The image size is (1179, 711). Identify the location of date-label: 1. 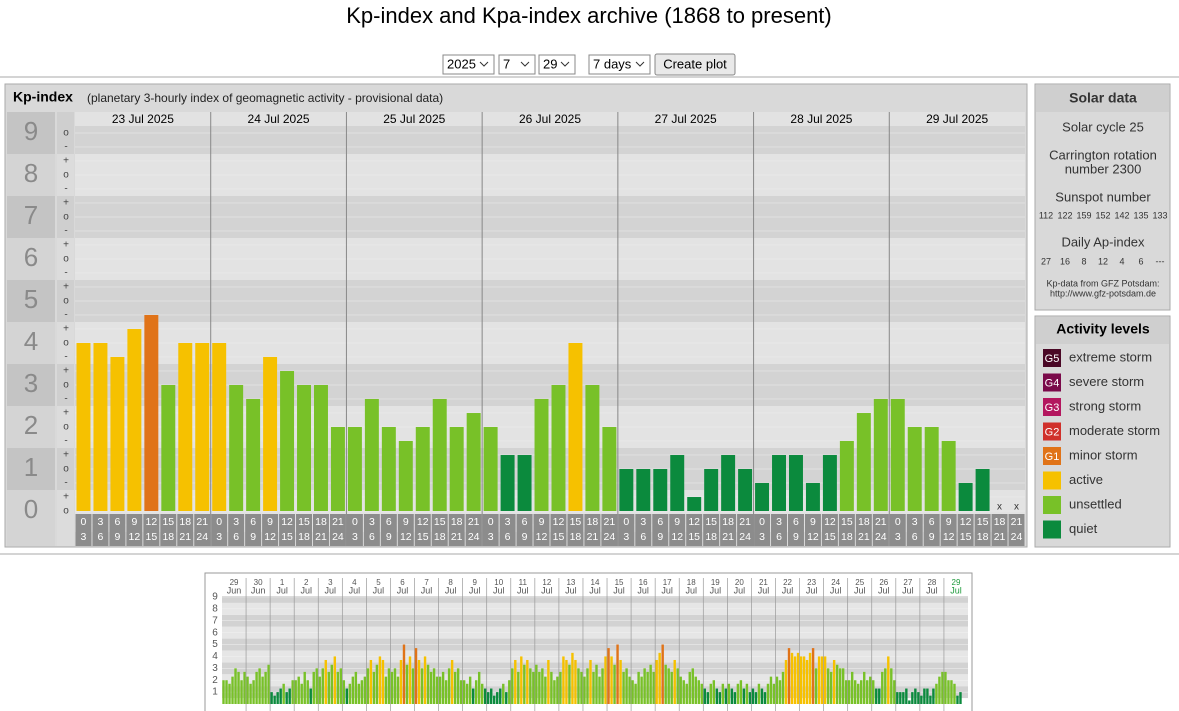
(282, 582).